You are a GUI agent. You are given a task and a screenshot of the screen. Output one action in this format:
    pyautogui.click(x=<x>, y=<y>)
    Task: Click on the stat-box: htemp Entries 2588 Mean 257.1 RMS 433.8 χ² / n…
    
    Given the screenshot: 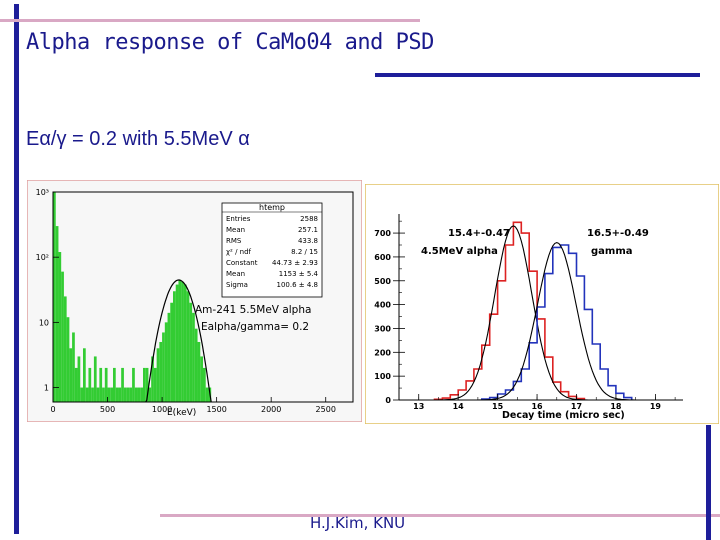 What is the action you would take?
    pyautogui.click(x=272, y=250)
    